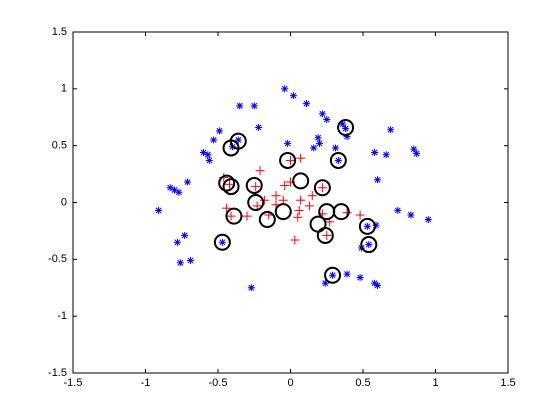 The width and height of the screenshot is (560, 420). Describe the element at coordinates (59, 32) in the screenshot. I see `y-tick-label: 1.5` at that location.